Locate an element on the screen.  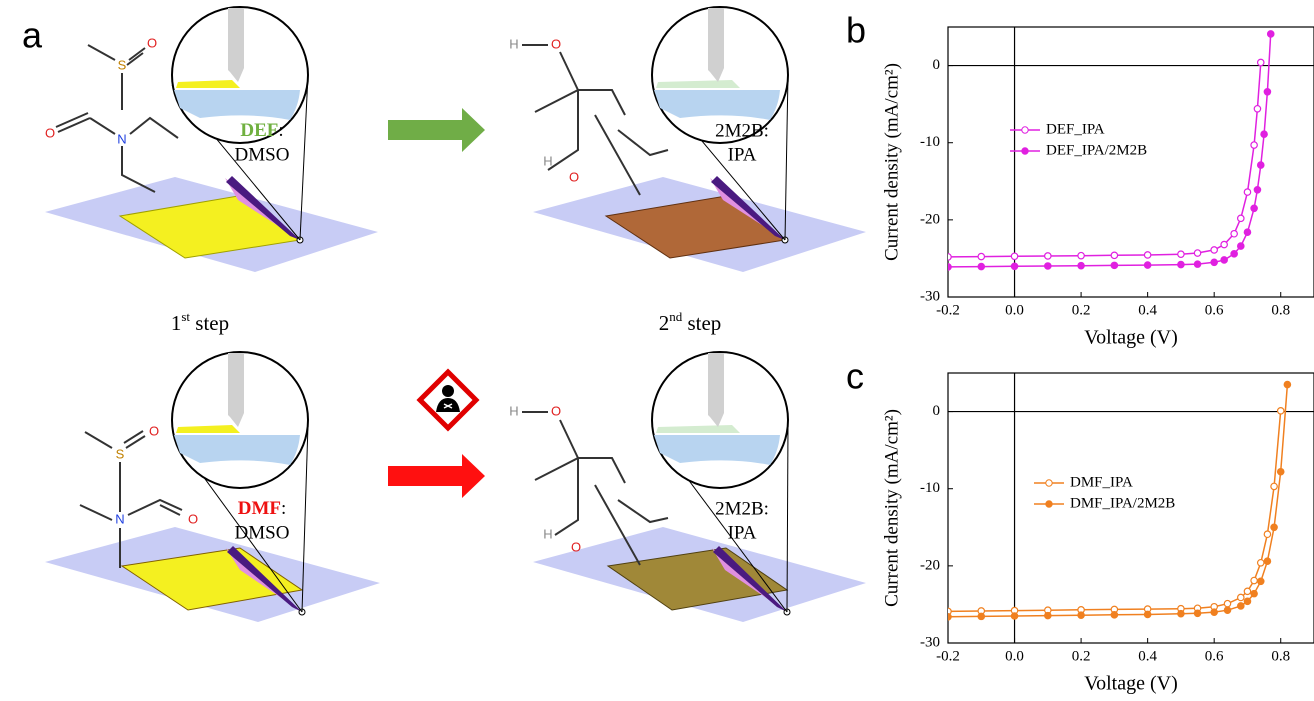
legend-label: DMF_IPA/2M2B is located at coordinates (1122, 503).